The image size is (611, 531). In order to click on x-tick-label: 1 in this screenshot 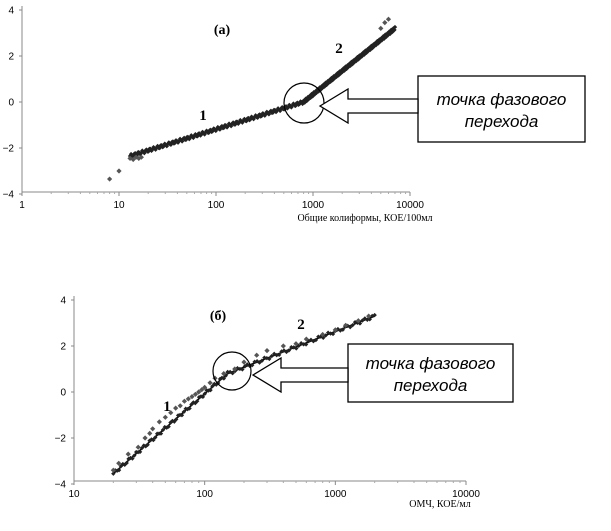, I will do `click(22, 205)`.